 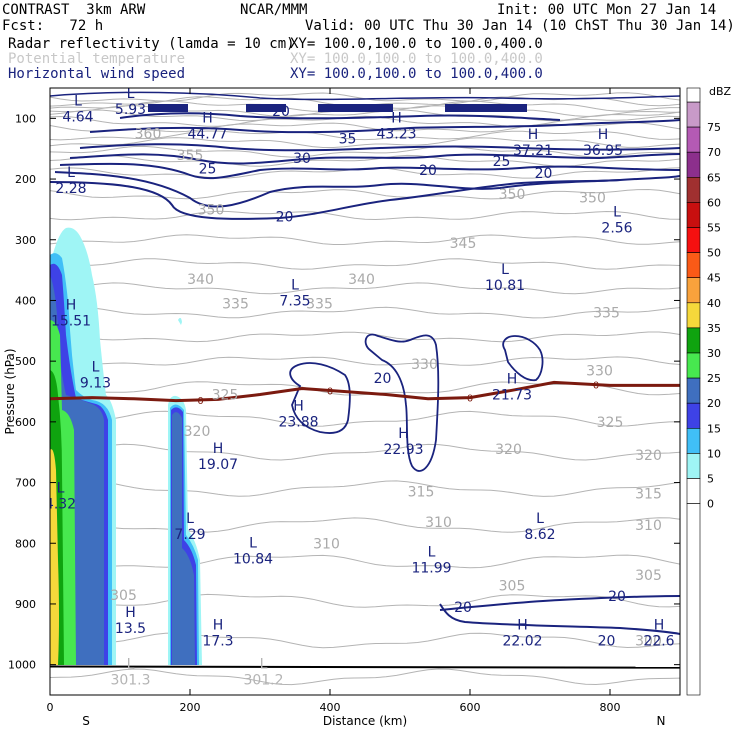 What do you see at coordinates (714, 453) in the screenshot?
I see `colorbar-level-label: 10` at bounding box center [714, 453].